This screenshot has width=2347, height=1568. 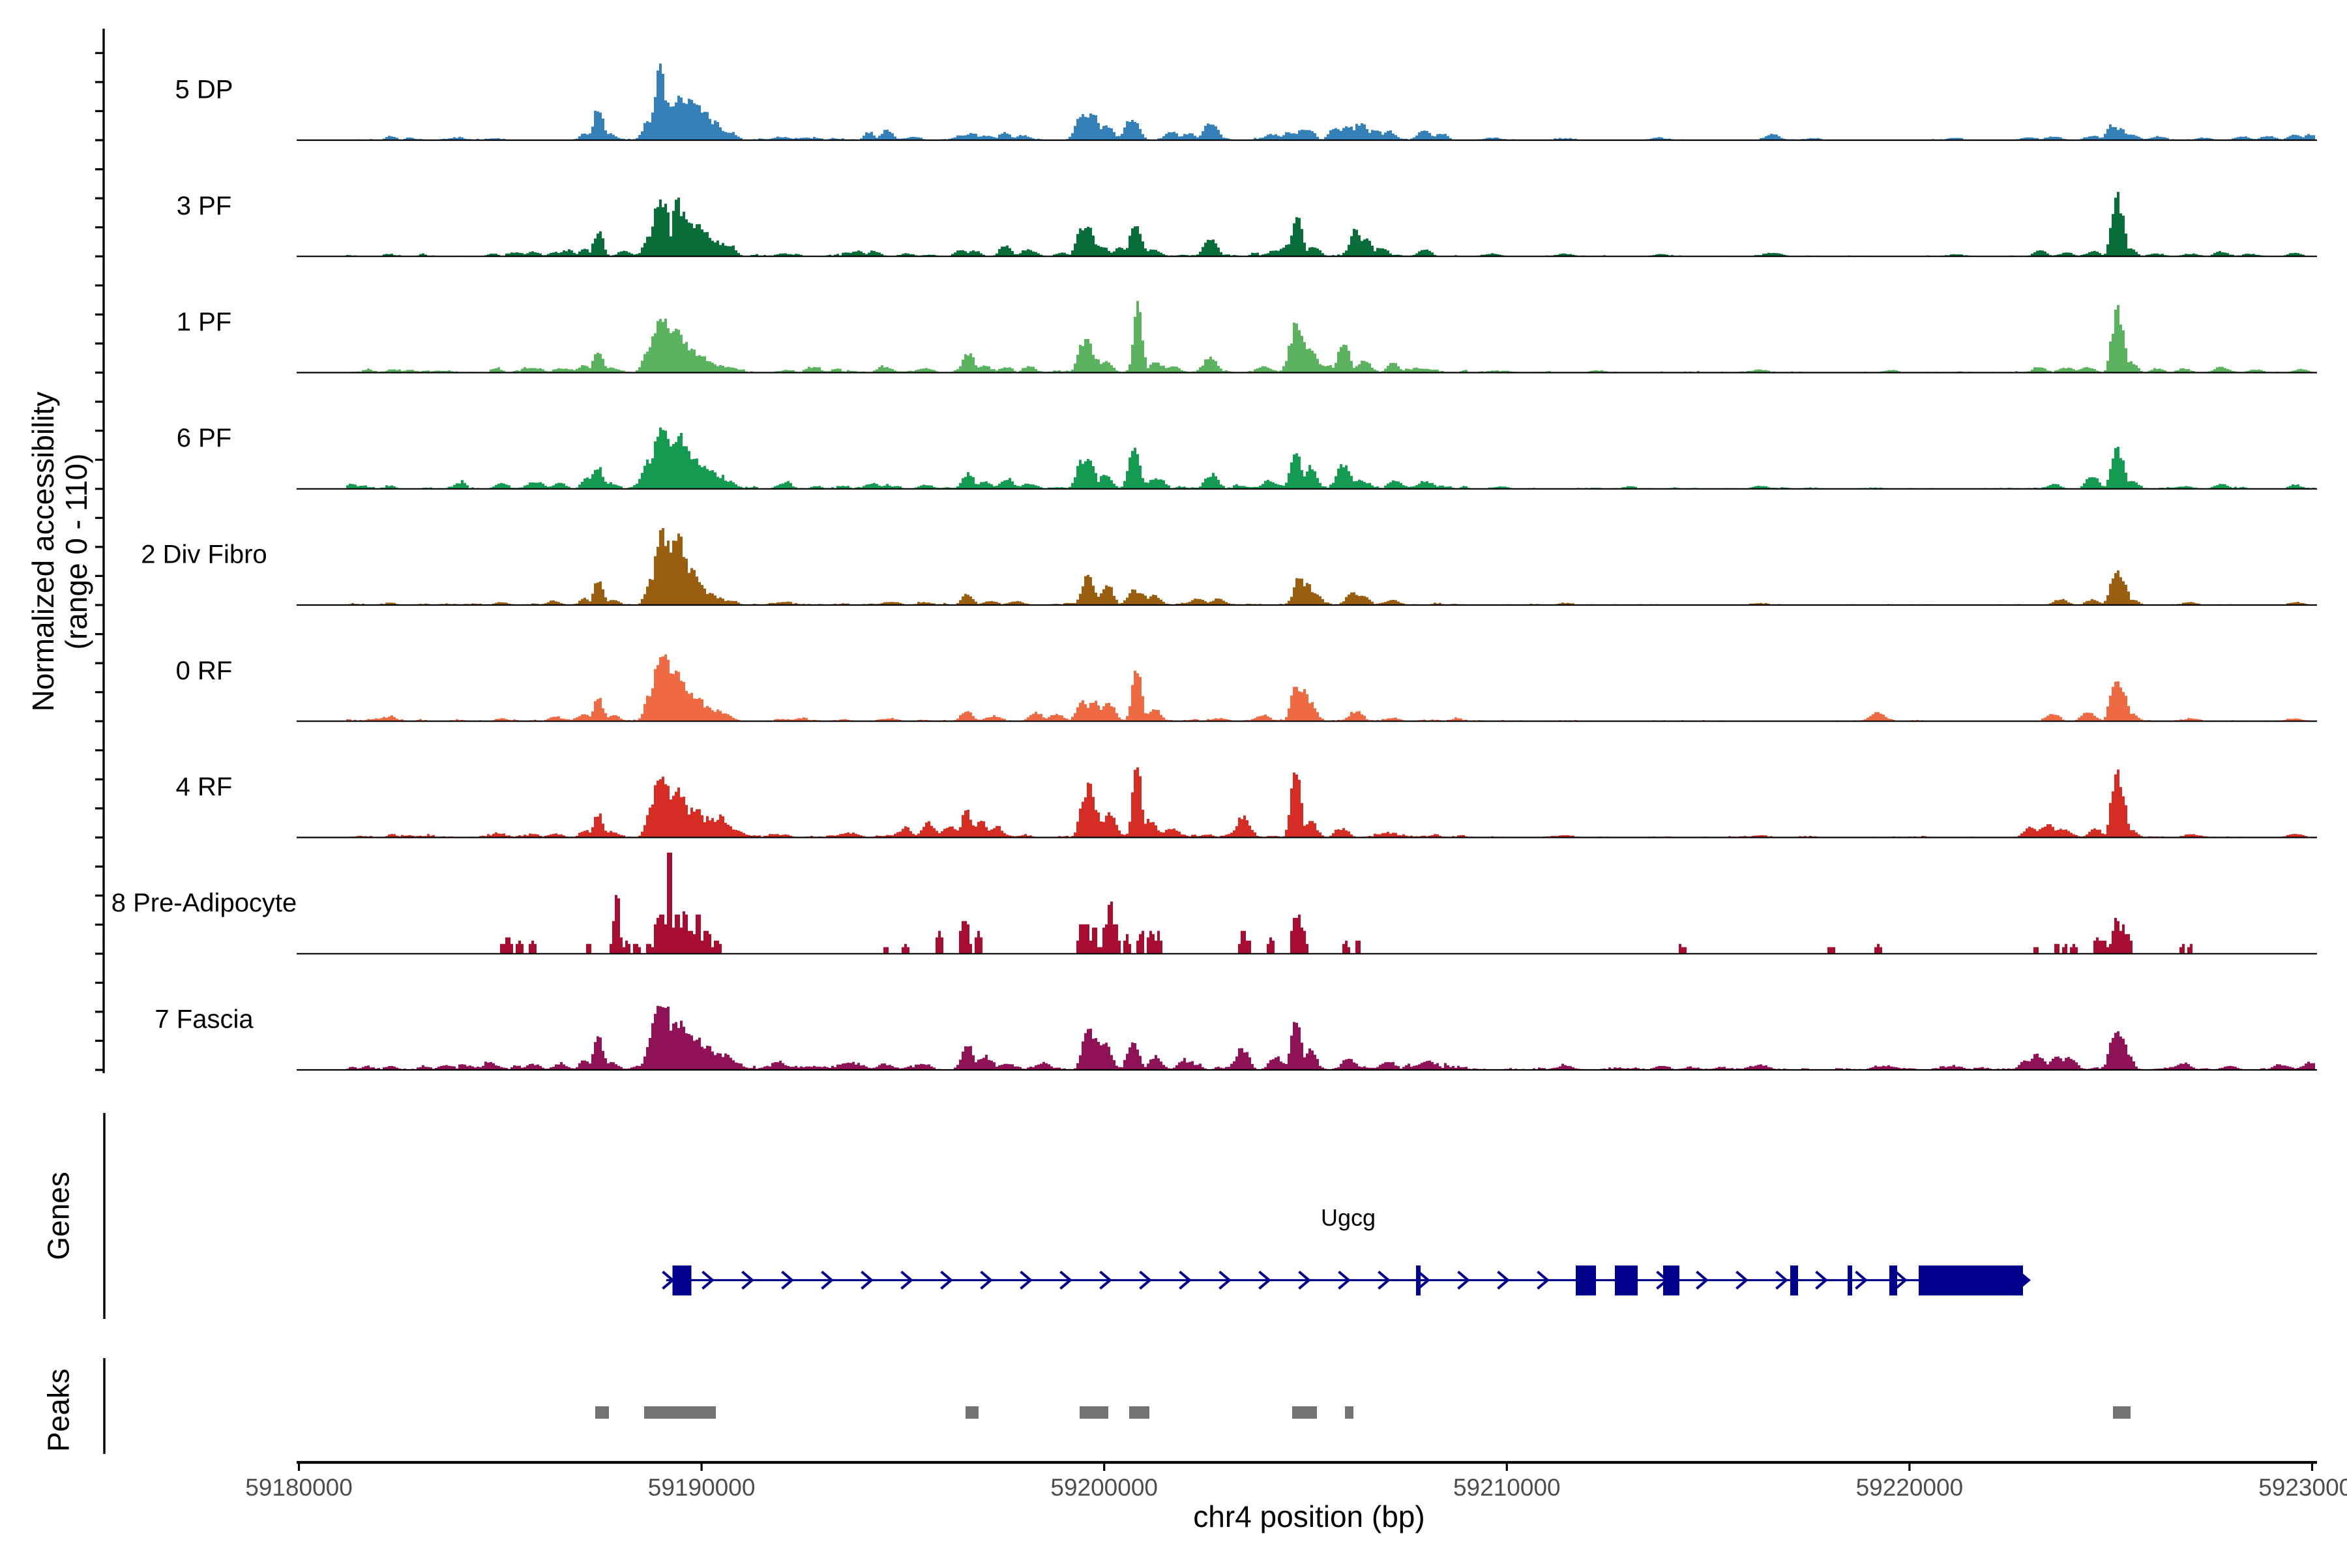 What do you see at coordinates (1104, 1488) in the screenshot?
I see `svg-text: 59200000` at bounding box center [1104, 1488].